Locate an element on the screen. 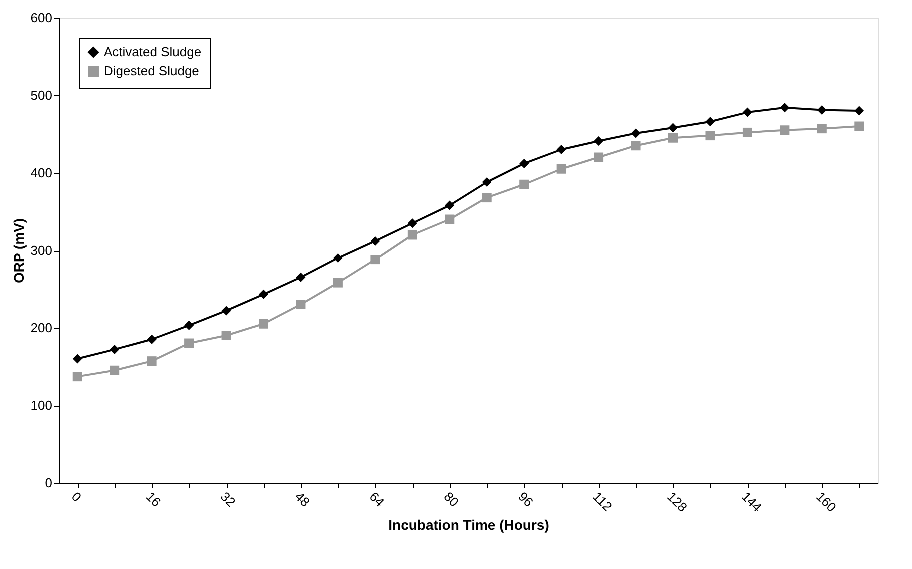 This screenshot has width=912, height=569. x-tick-label: 80 is located at coordinates (451, 499).